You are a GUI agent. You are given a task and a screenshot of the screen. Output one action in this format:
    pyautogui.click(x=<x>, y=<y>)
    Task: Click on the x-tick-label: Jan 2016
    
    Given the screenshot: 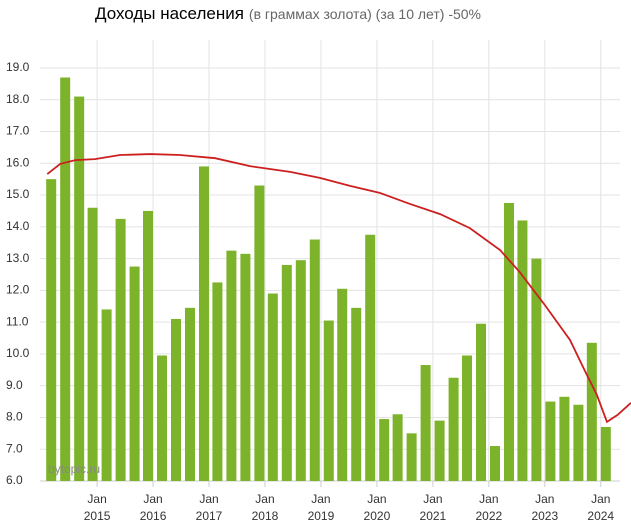 What is the action you would take?
    pyautogui.click(x=153, y=507)
    